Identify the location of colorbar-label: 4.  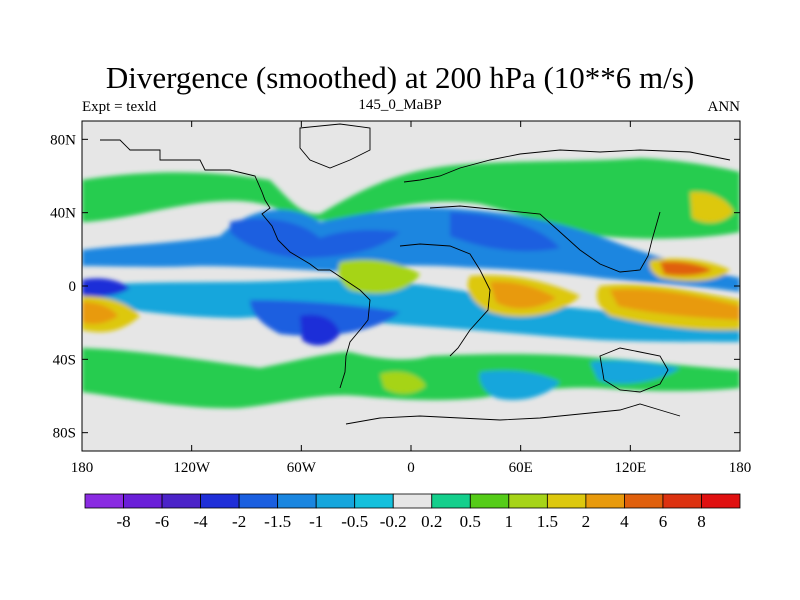
(624, 521).